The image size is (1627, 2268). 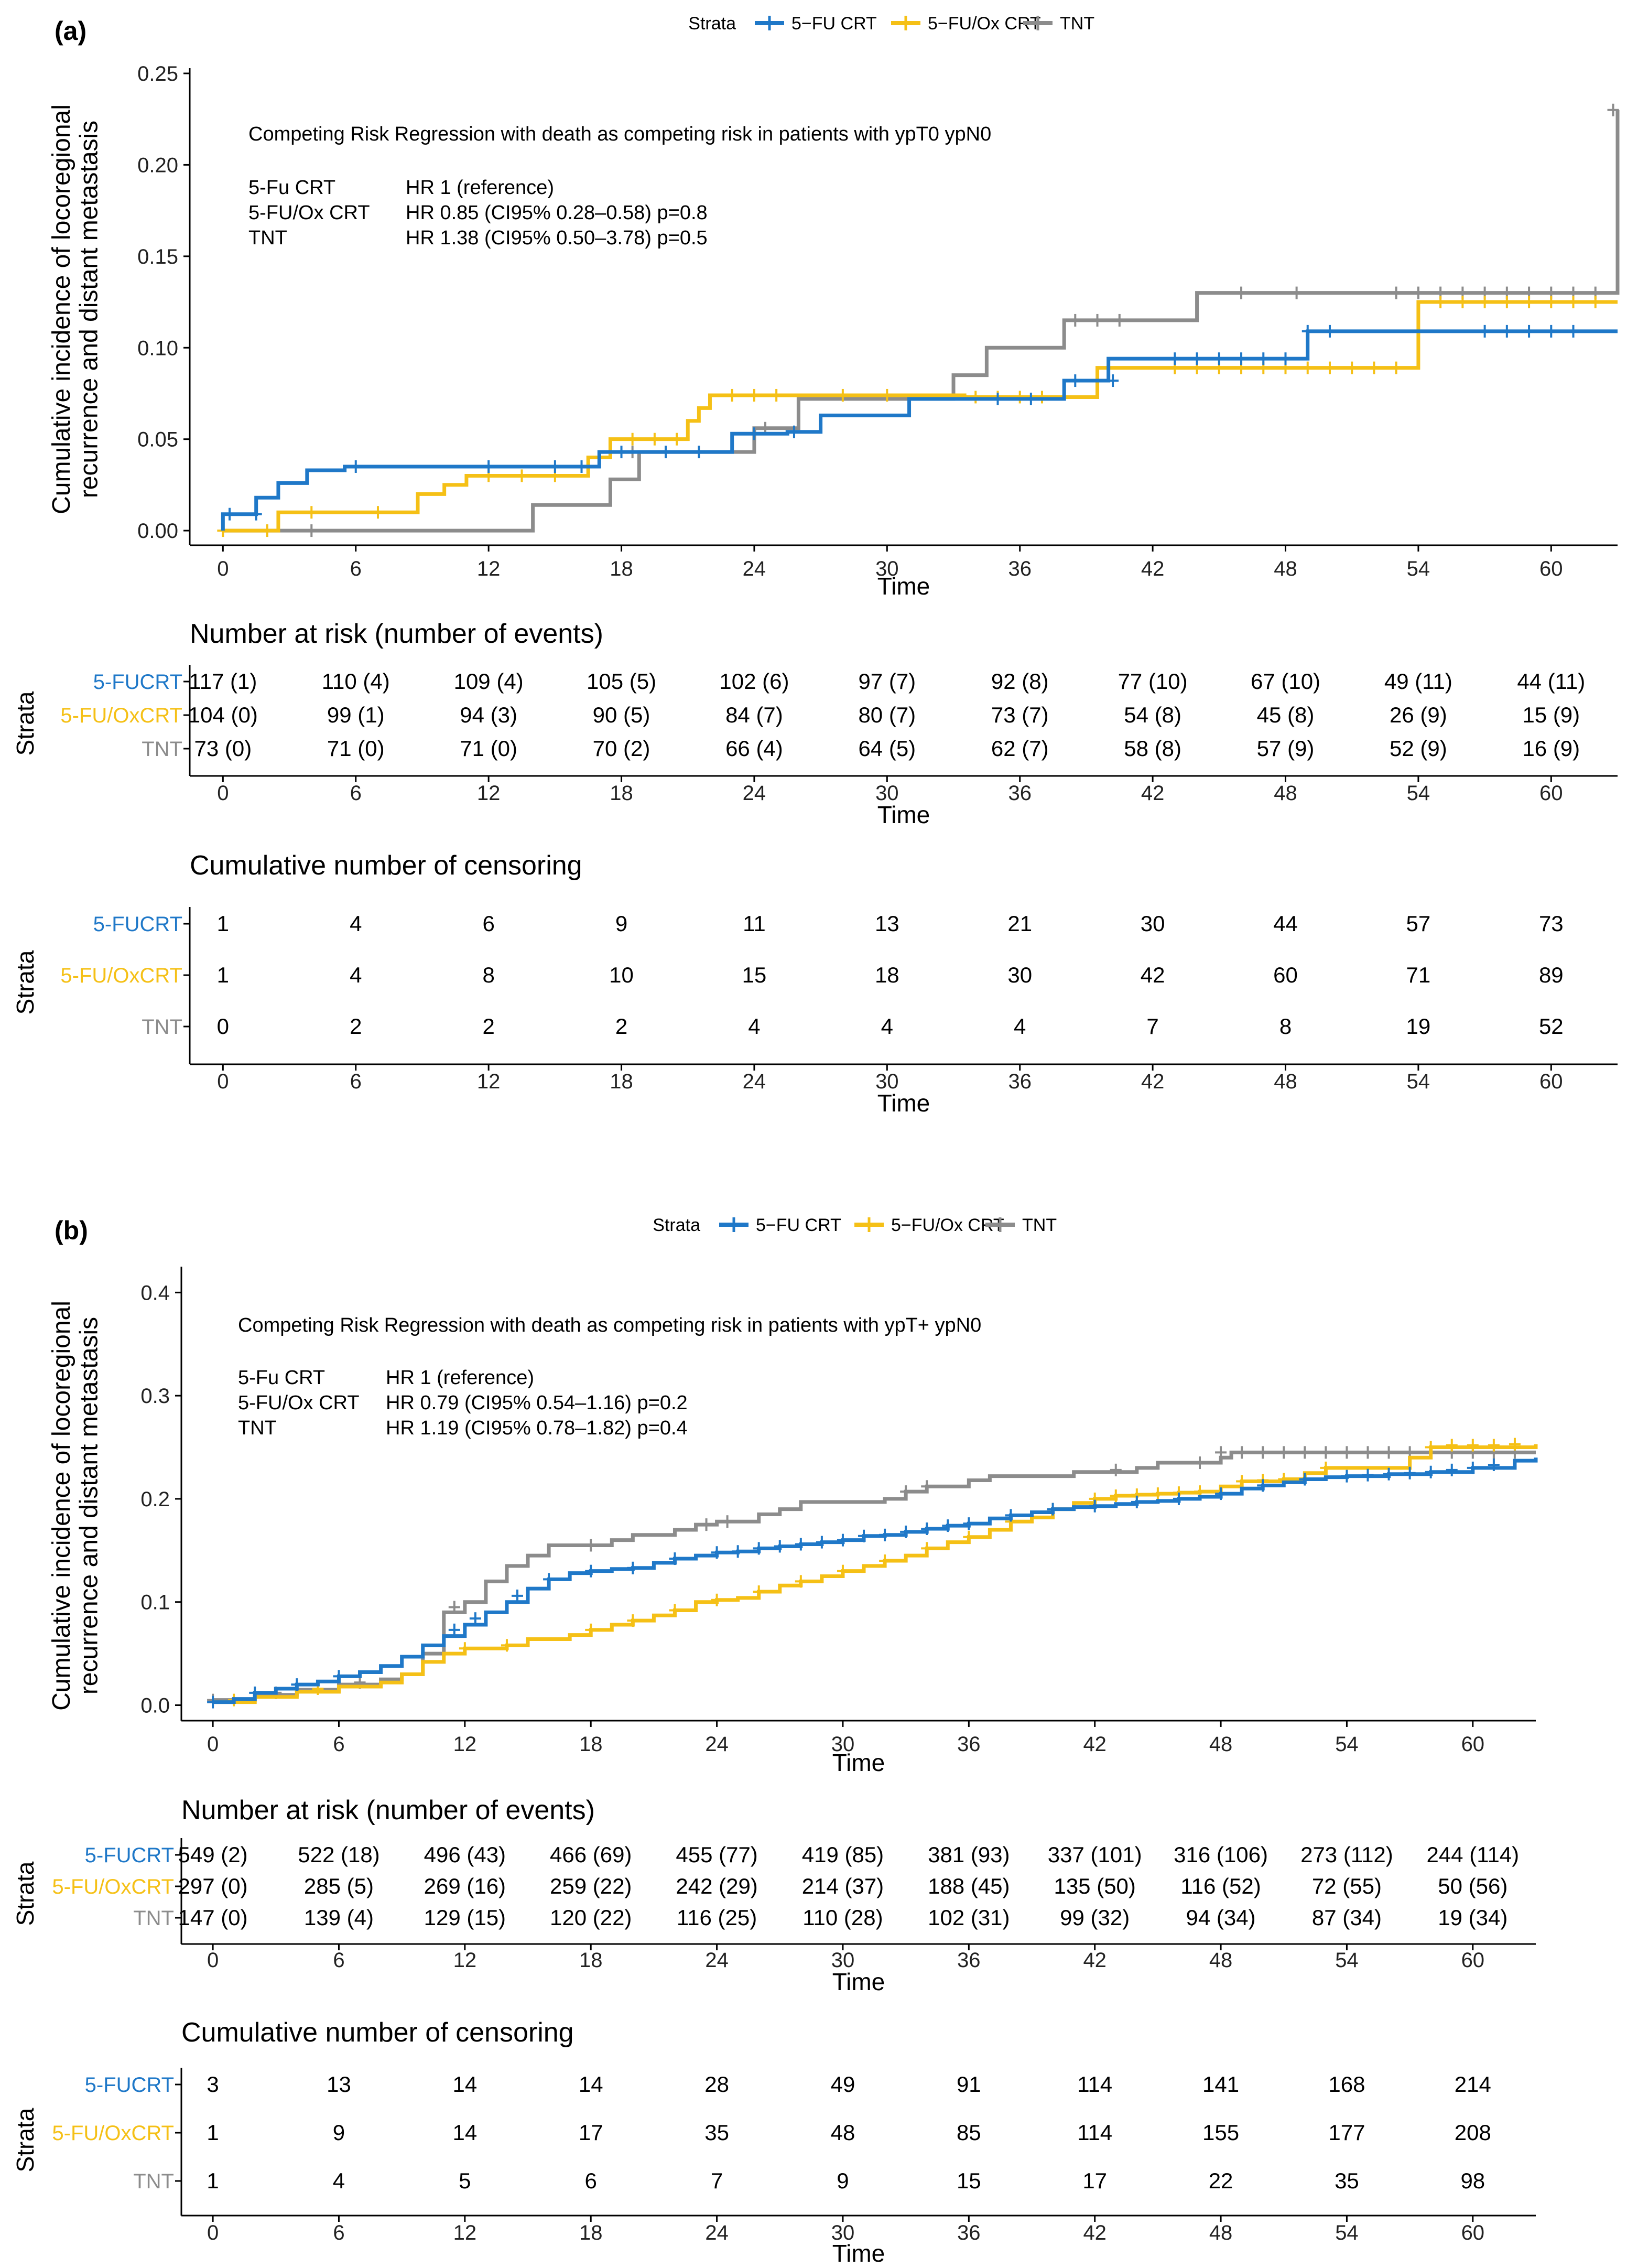 What do you see at coordinates (1285, 1081) in the screenshot?
I see `table-x-tick-label: 48` at bounding box center [1285, 1081].